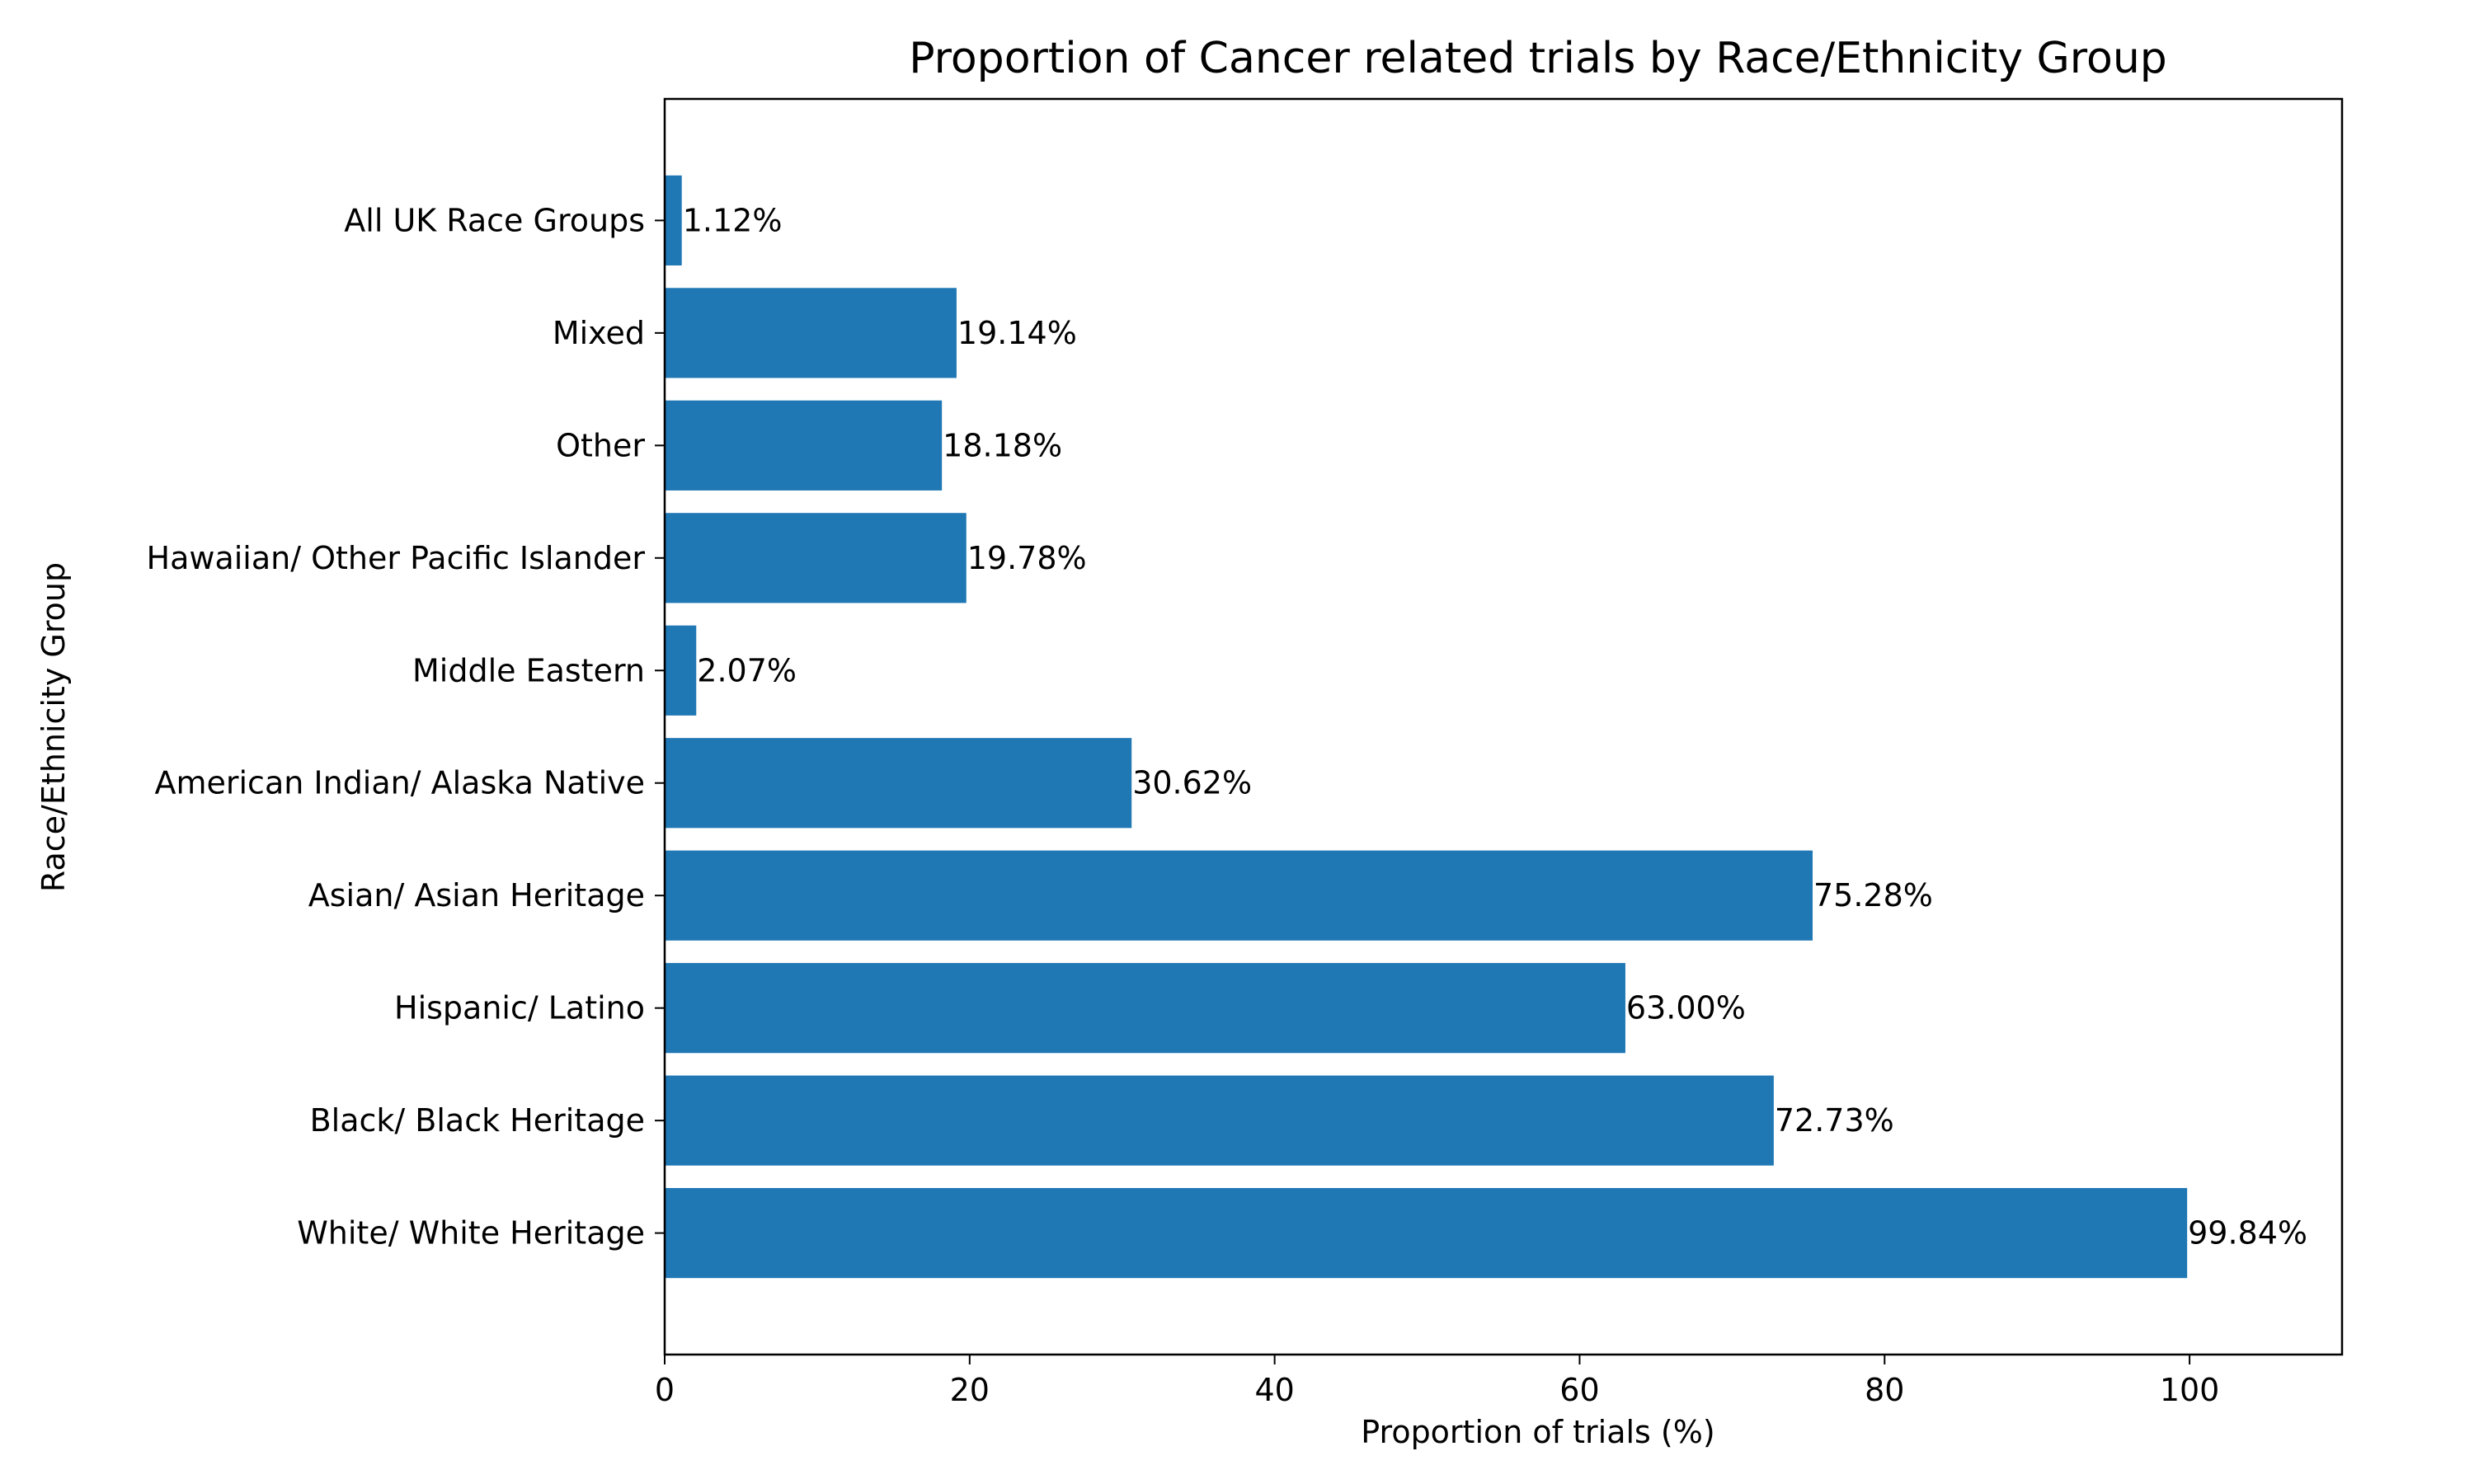 The height and width of the screenshot is (1484, 2474). What do you see at coordinates (1426, 1233) in the screenshot?
I see `bar-white-white-heritage` at bounding box center [1426, 1233].